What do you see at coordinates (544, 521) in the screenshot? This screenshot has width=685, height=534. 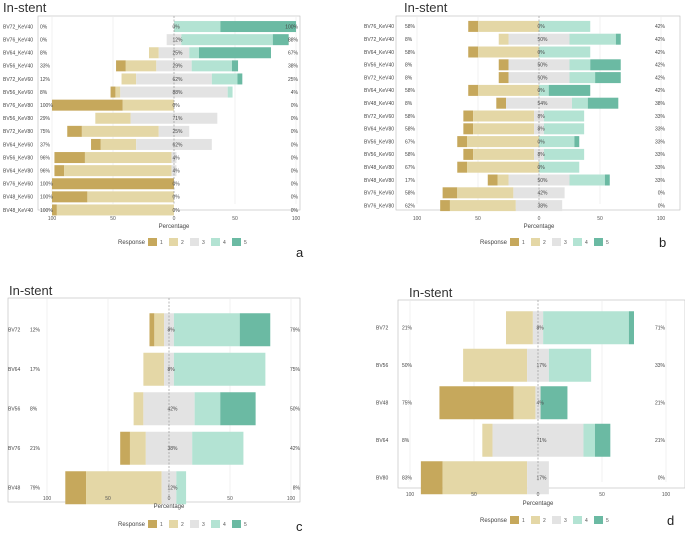 I see `legend-label: 2` at bounding box center [544, 521].